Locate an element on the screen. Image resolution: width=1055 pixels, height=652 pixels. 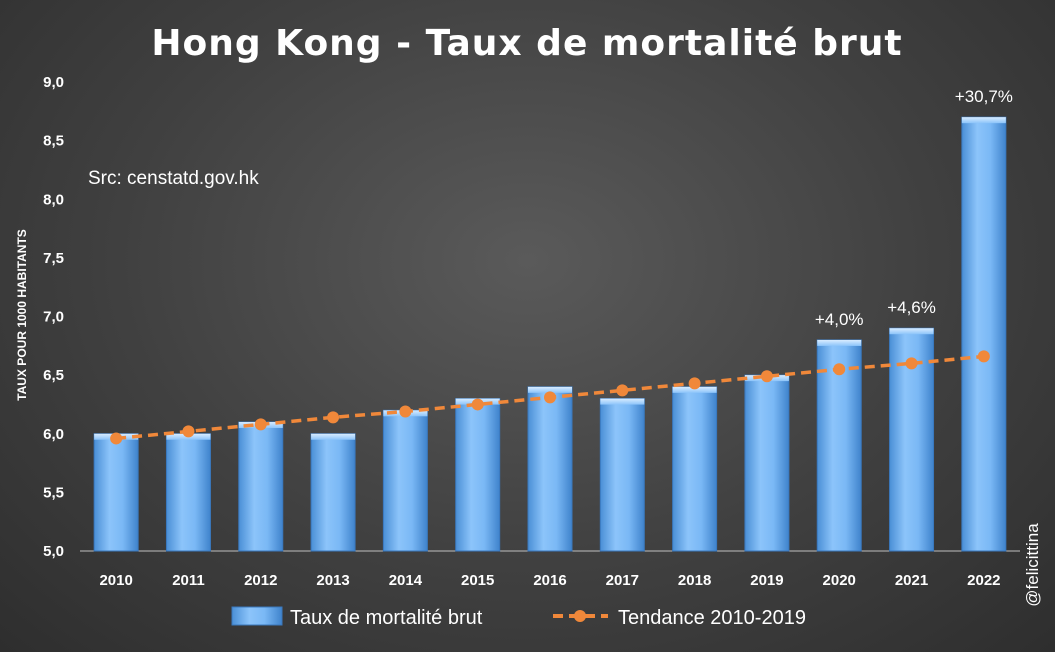
y-tick-label: 7,0 is located at coordinates (53, 317).